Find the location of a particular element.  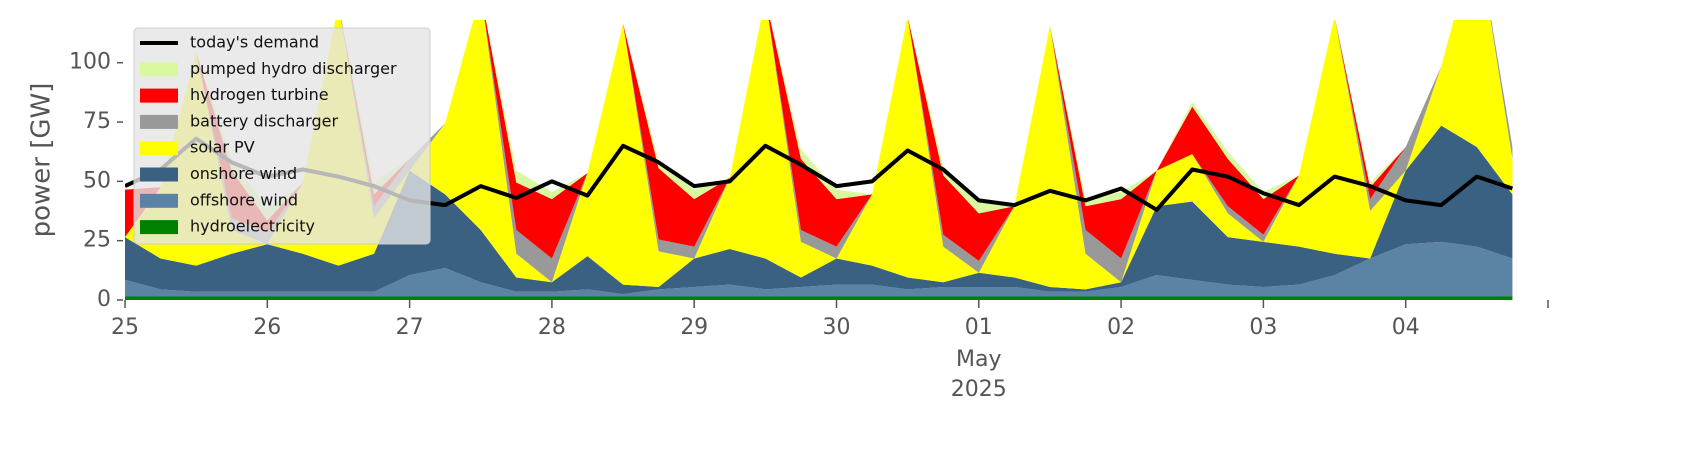

x-tick-label: 27 is located at coordinates (410, 327).